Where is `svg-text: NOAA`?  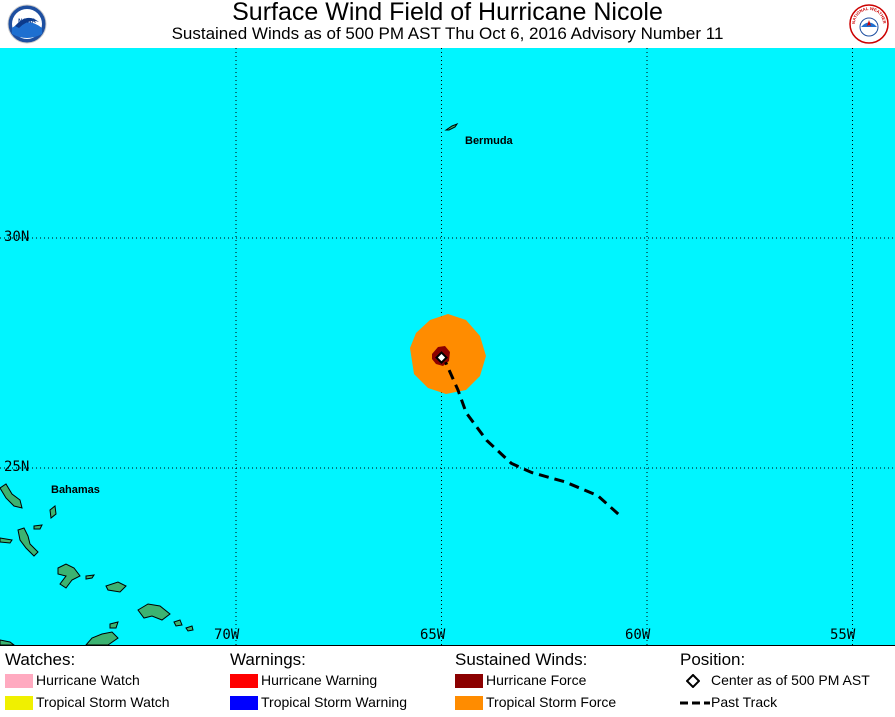 svg-text: NOAA is located at coordinates (27, 22).